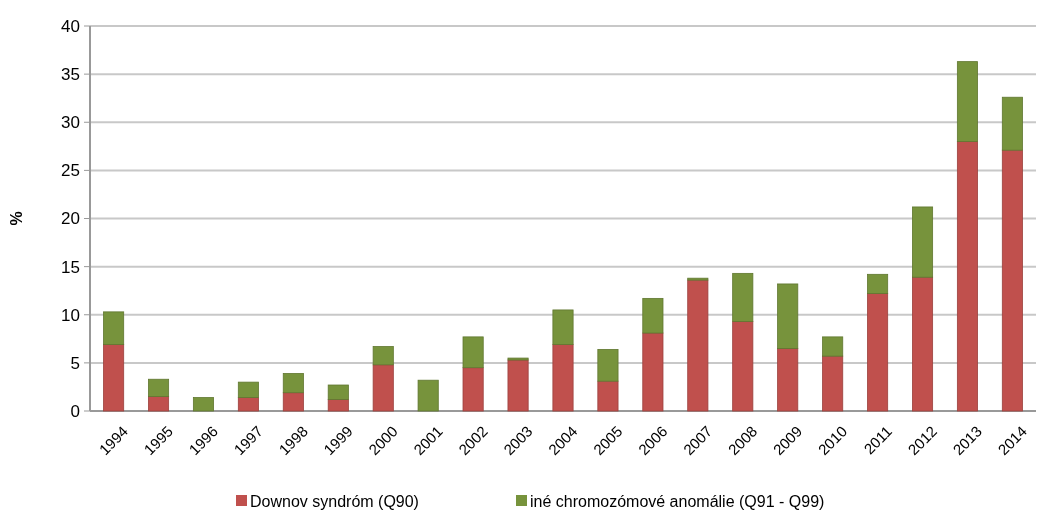 This screenshot has height=526, width=1056. Describe the element at coordinates (75, 363) in the screenshot. I see `y-tick-label: 5` at that location.